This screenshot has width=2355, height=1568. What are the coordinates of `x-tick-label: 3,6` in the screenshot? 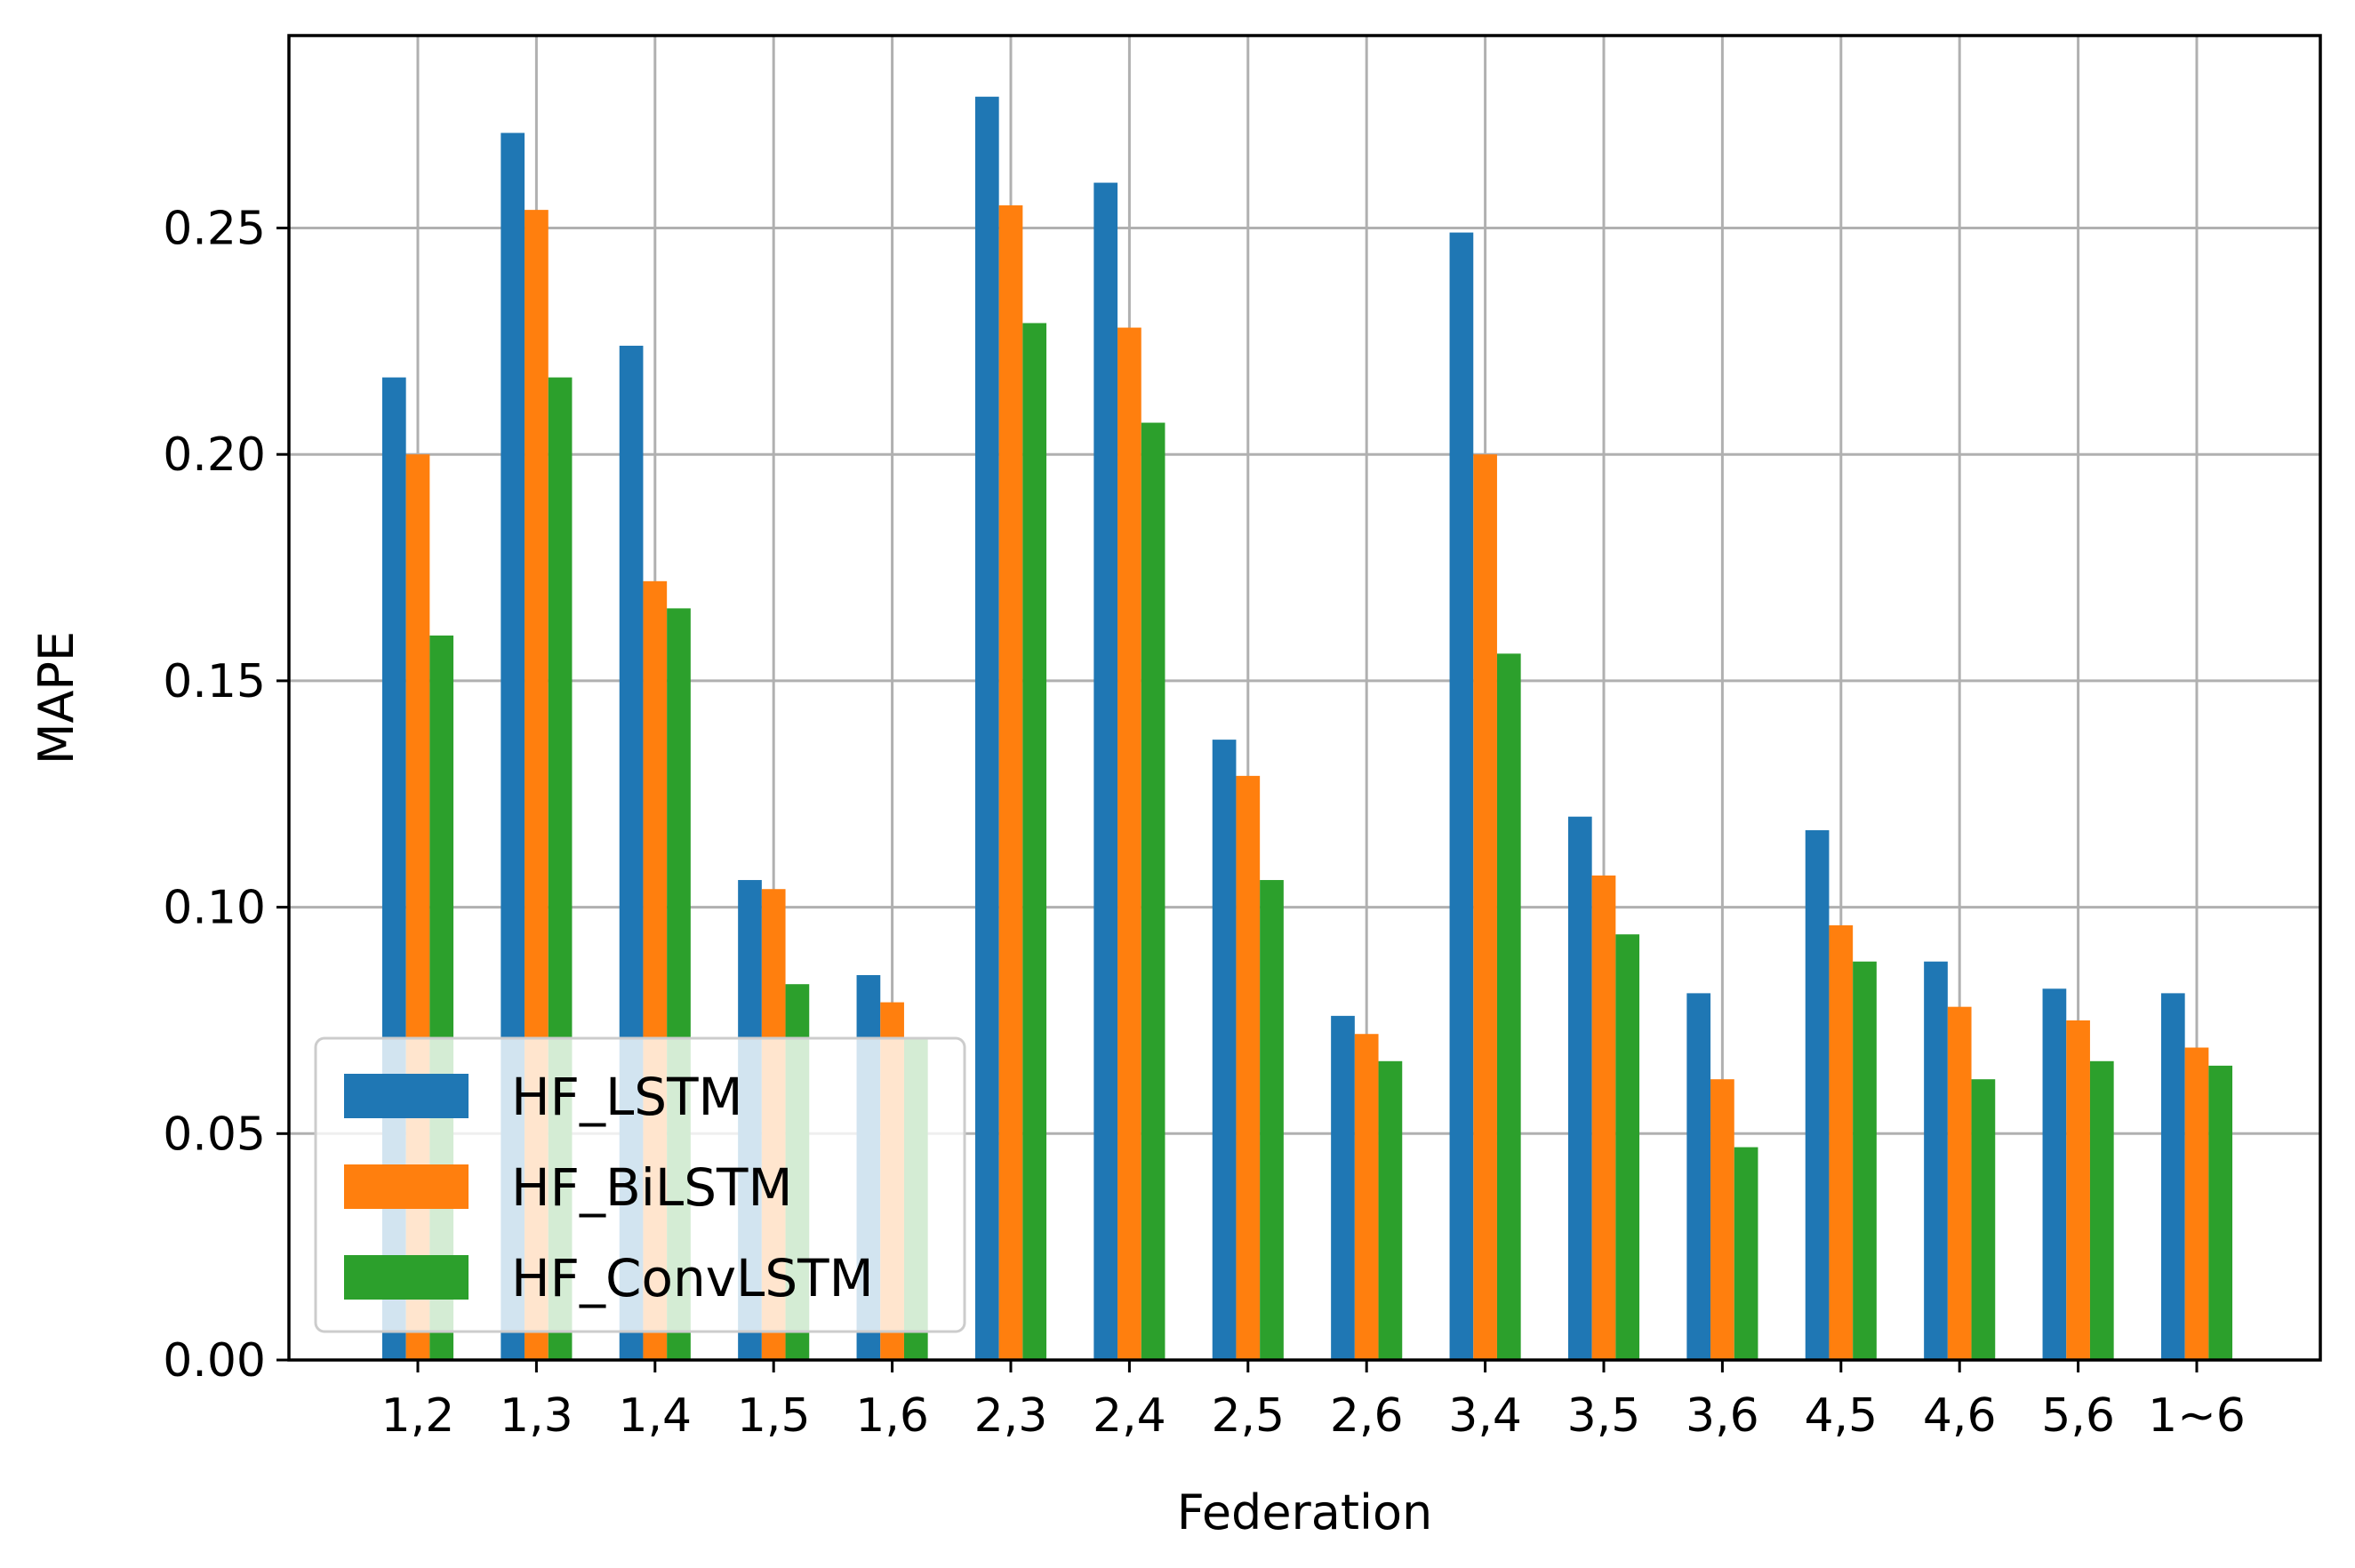 It's located at (1722, 1416).